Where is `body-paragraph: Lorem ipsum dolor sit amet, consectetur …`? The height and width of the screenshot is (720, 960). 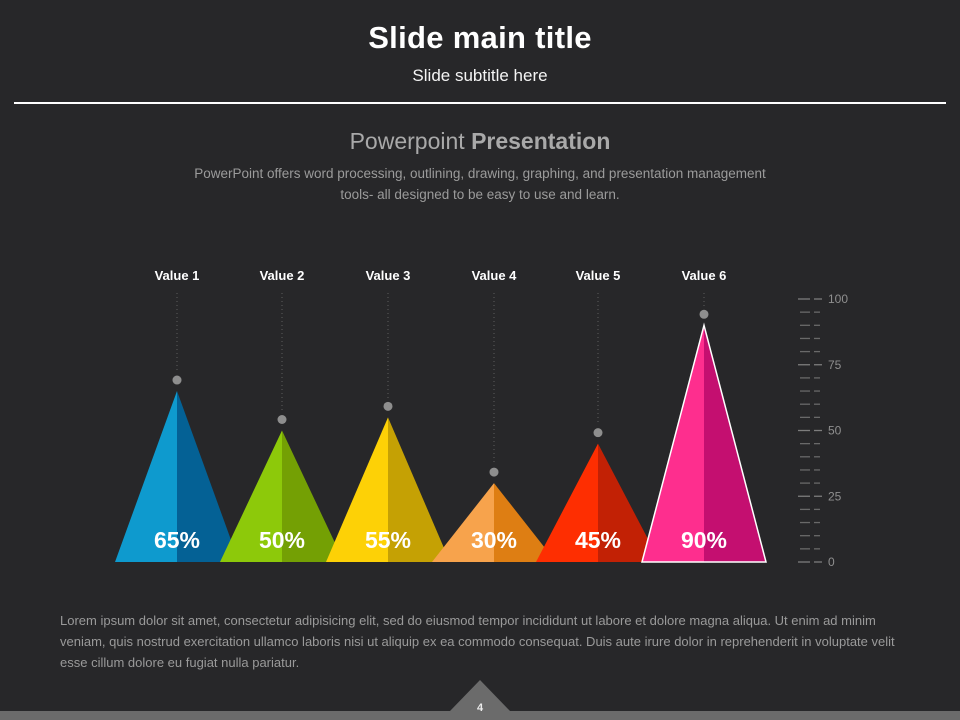
body-paragraph: Lorem ipsum dolor sit amet, consectetur … is located at coordinates (477, 641).